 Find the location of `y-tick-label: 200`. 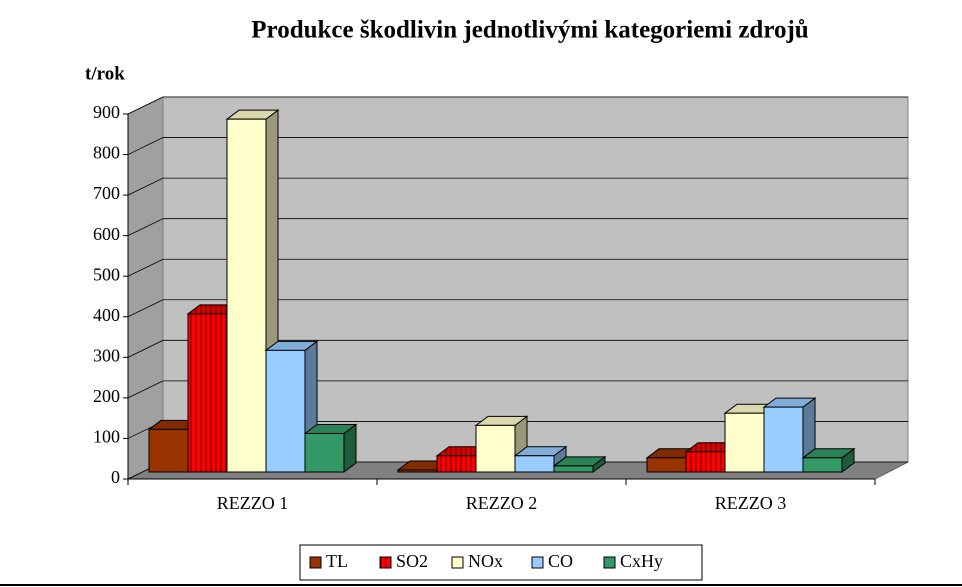

y-tick-label: 200 is located at coordinates (106, 396).